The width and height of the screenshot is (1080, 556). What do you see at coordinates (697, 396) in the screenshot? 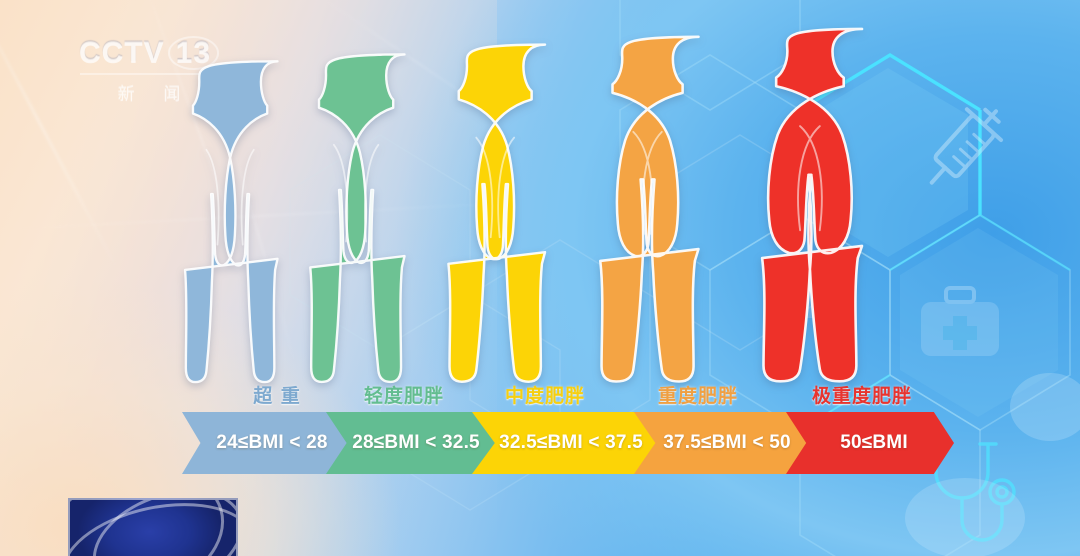
I see `category-label-severe-obesity: 重度肥胖` at bounding box center [697, 396].